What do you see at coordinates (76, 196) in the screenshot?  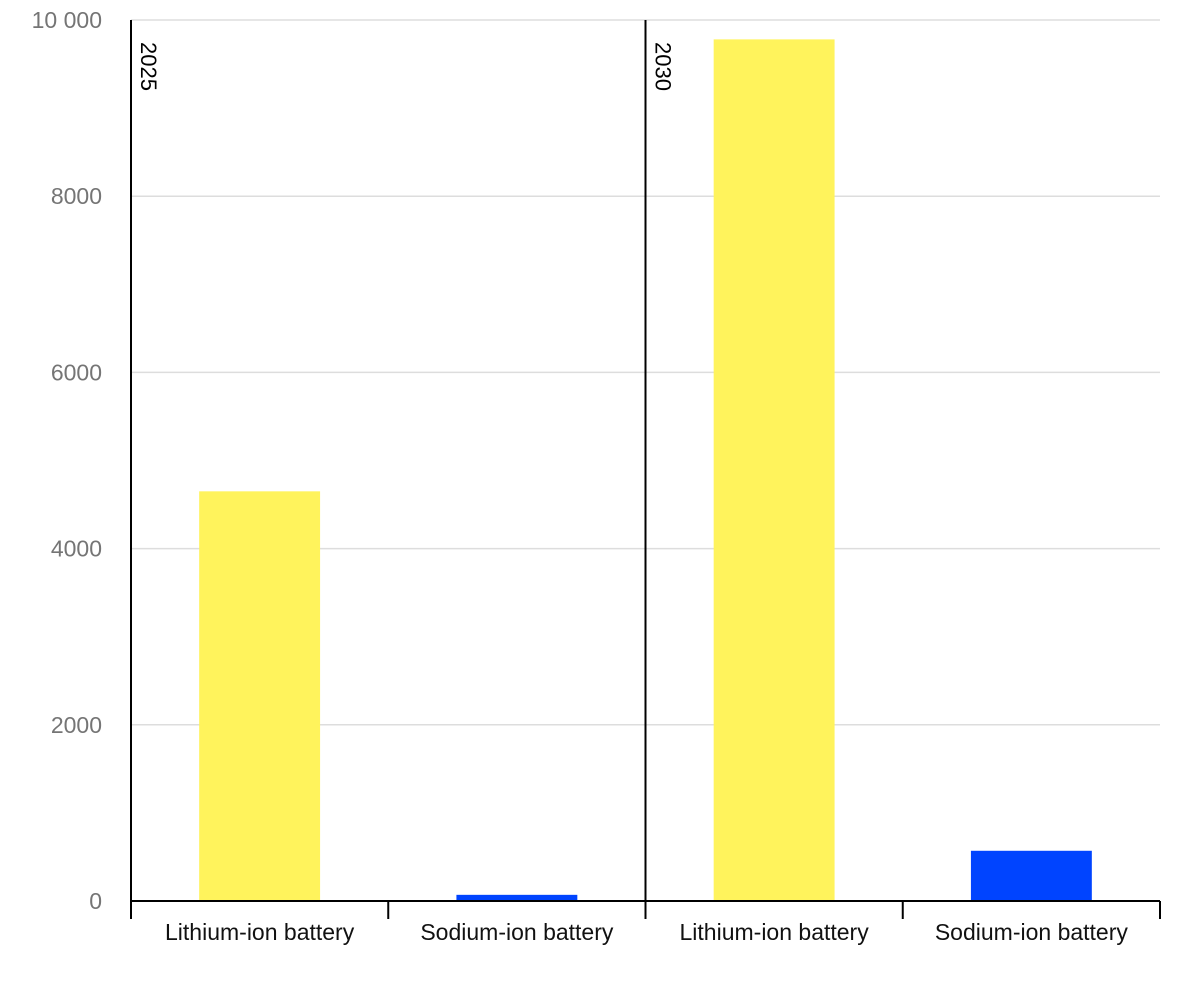 I see `y-tick-label: 8000` at bounding box center [76, 196].